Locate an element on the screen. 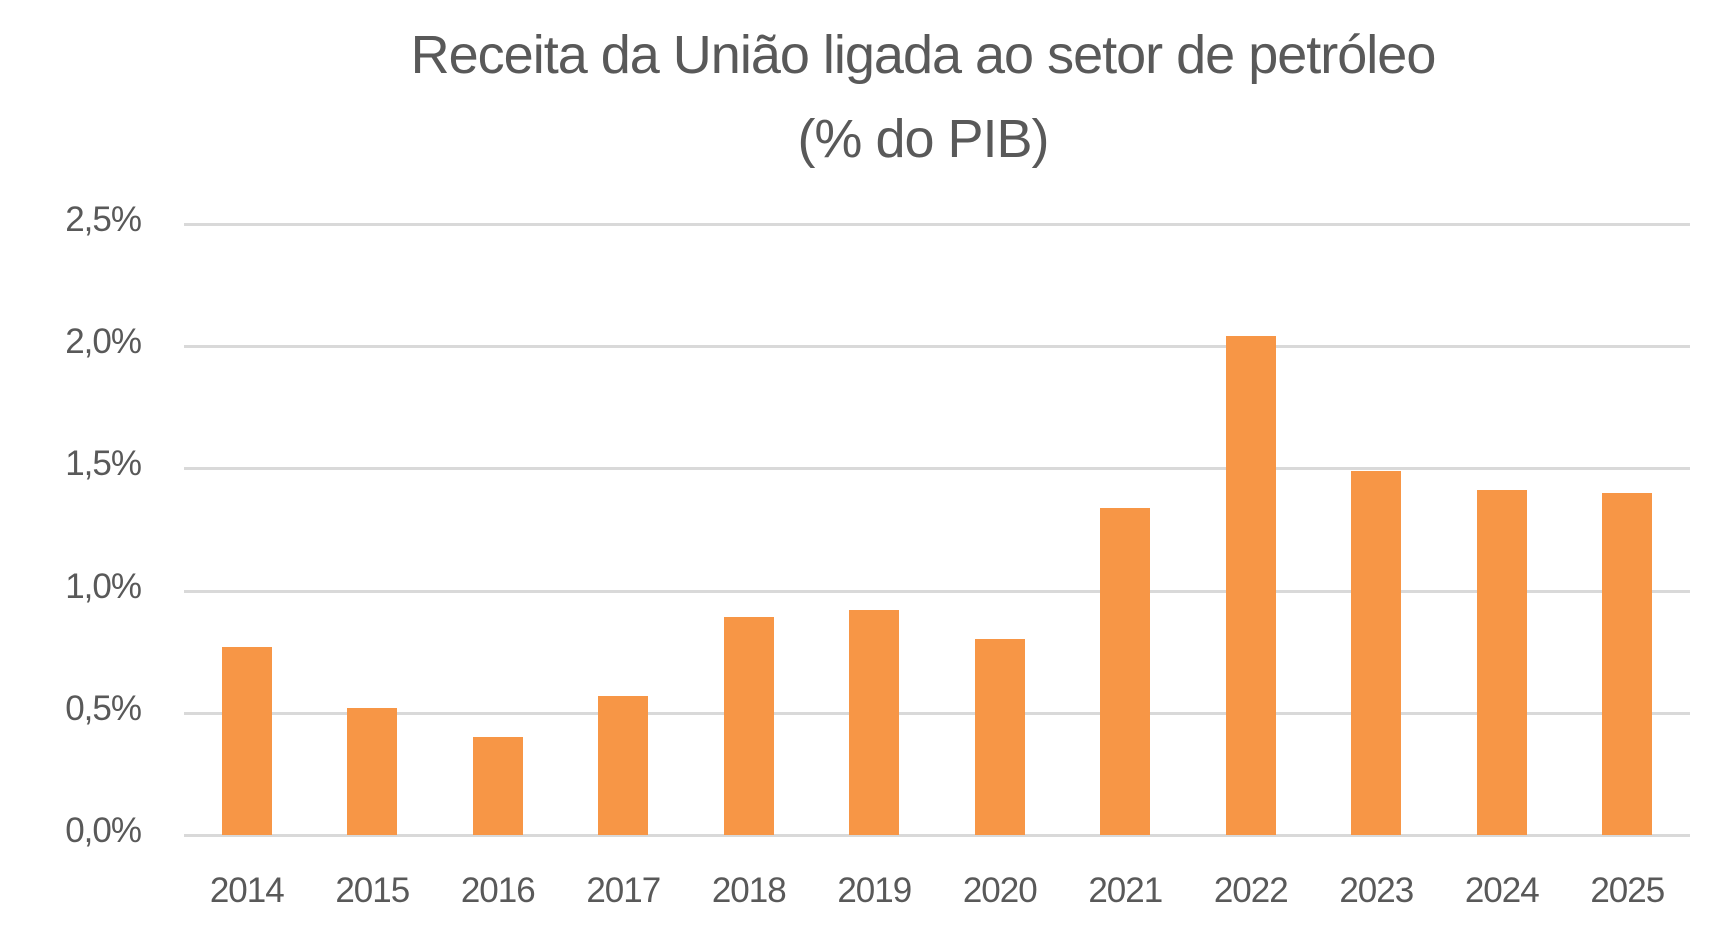 This screenshot has width=1734, height=937. x-tick-label: 2016 is located at coordinates (498, 890).